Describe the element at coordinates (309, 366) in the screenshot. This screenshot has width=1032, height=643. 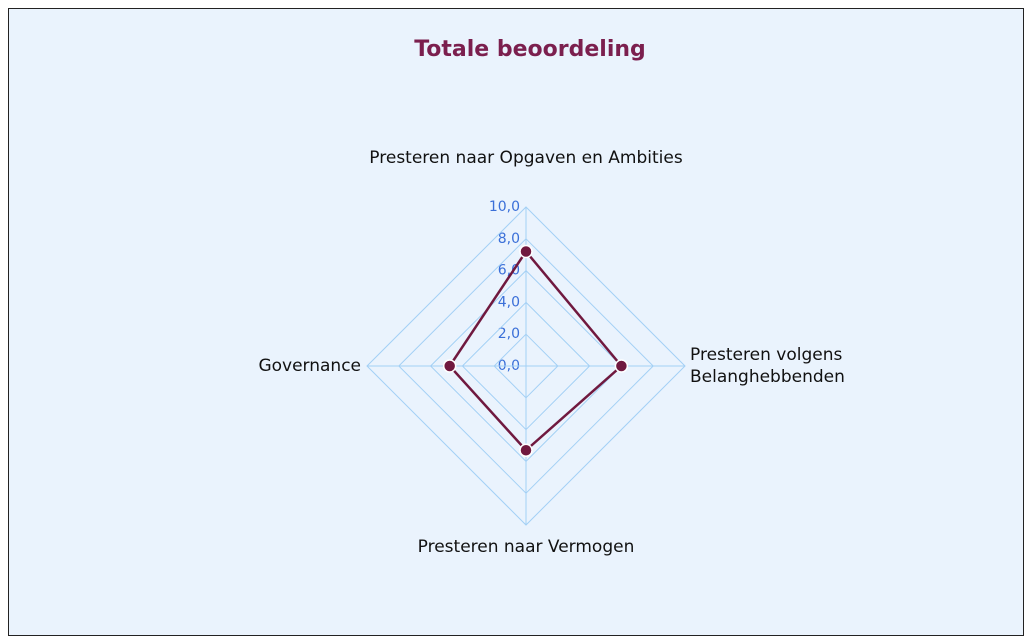
I see `category-label: Governance` at that location.